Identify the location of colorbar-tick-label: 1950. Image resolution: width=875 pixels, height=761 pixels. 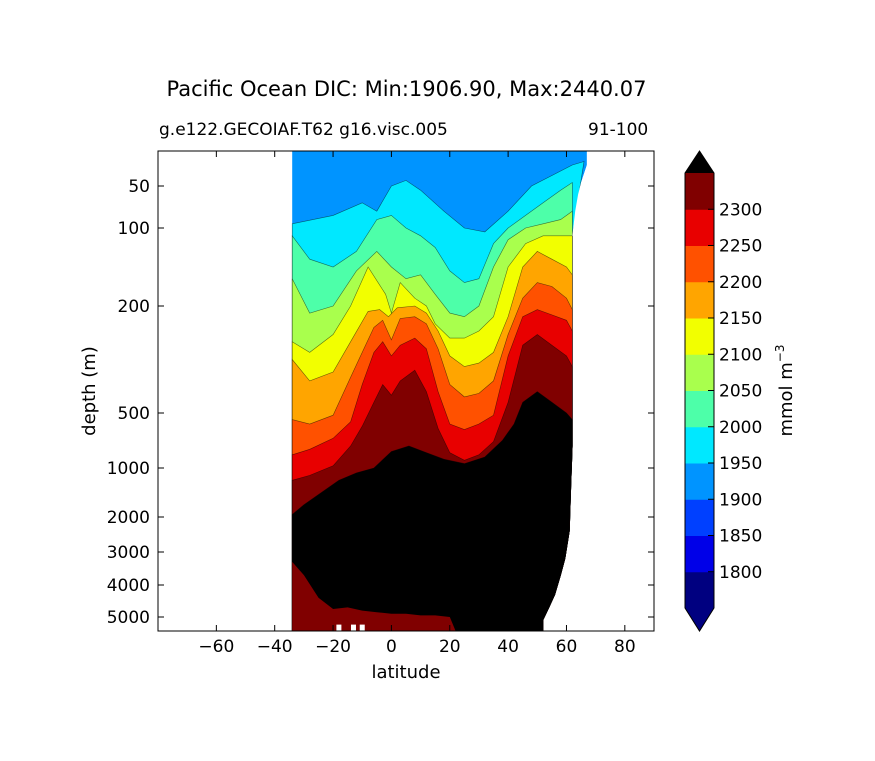
(740, 464).